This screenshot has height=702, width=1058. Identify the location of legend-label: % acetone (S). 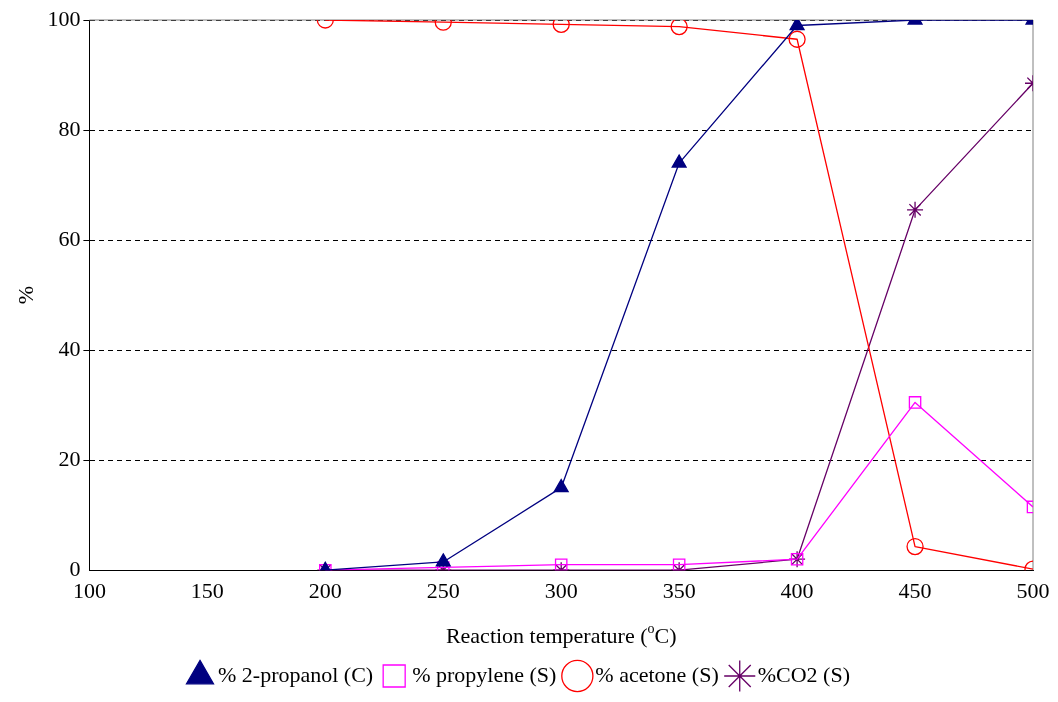
(657, 674).